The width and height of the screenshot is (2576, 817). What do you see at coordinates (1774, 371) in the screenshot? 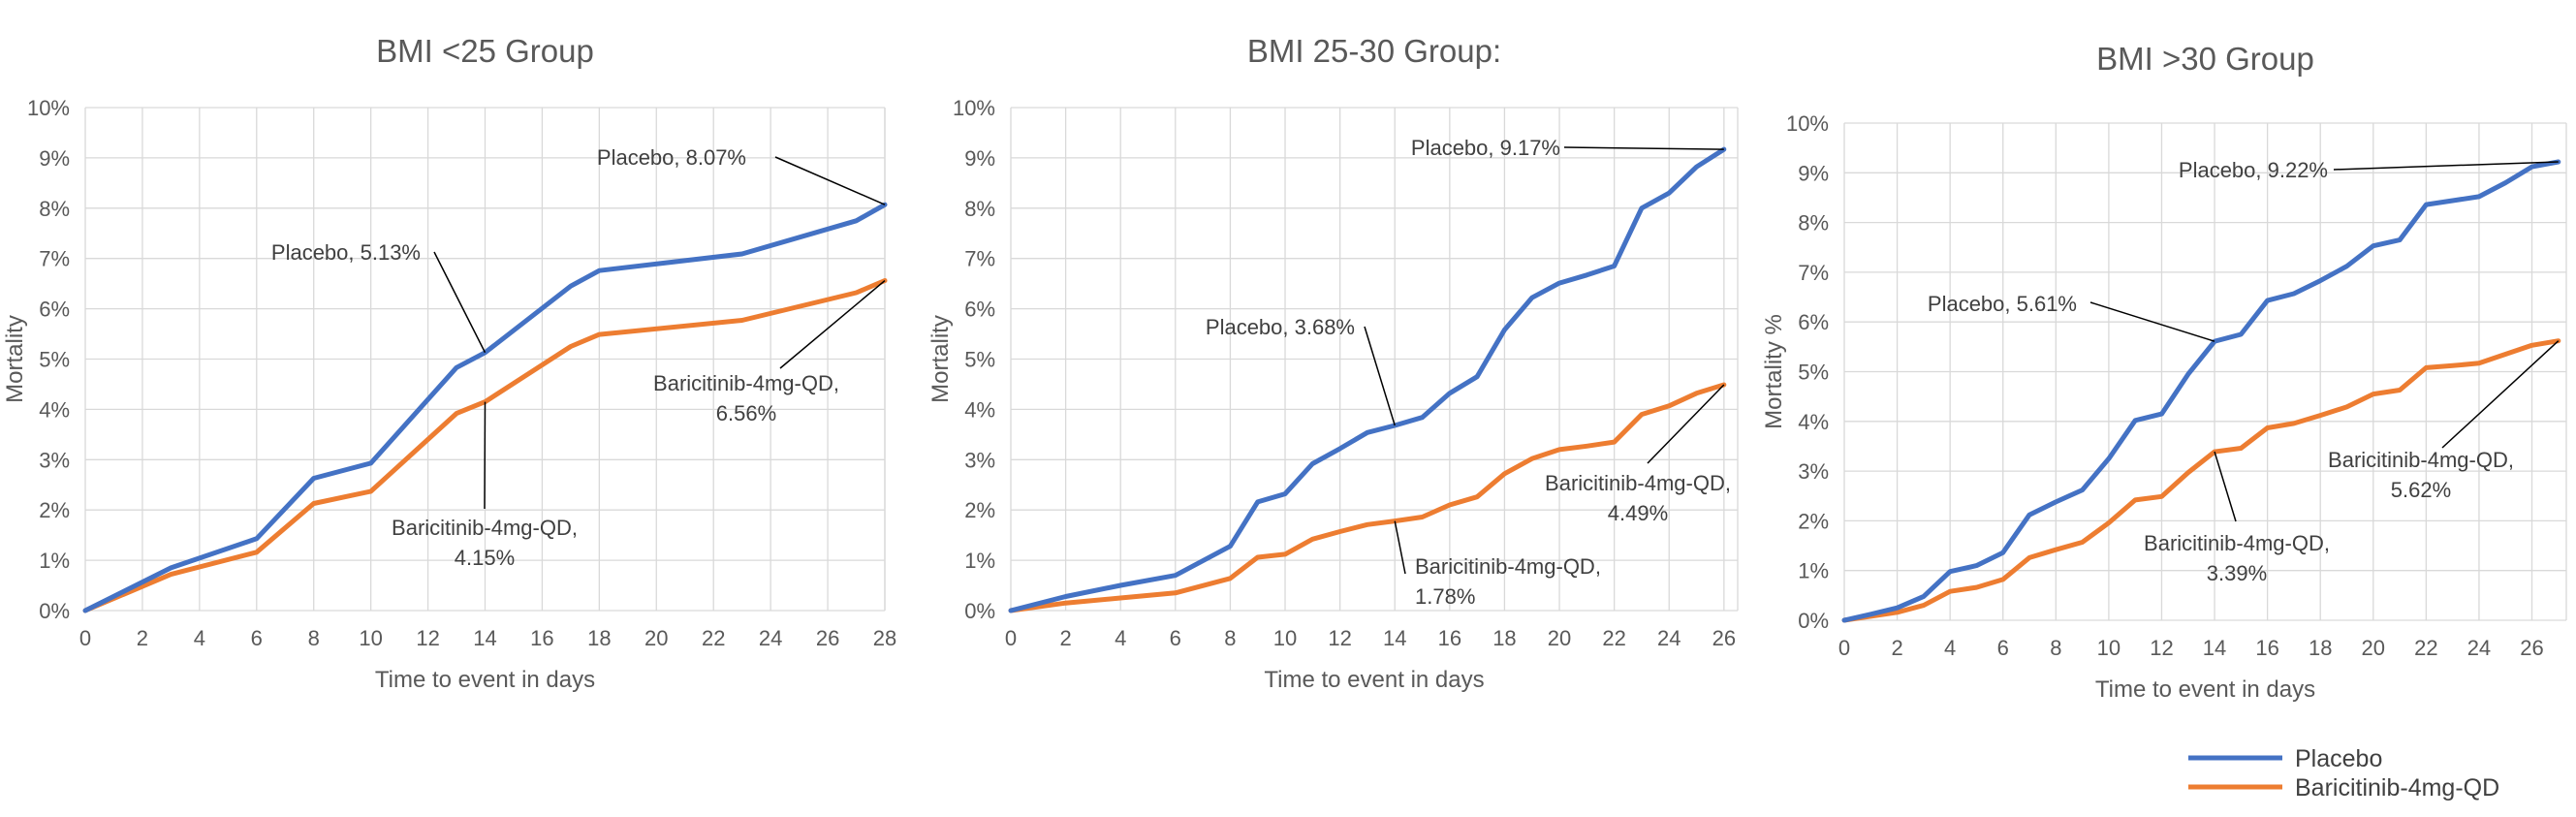
I see `y-axis-title: Mortality %` at bounding box center [1774, 371].